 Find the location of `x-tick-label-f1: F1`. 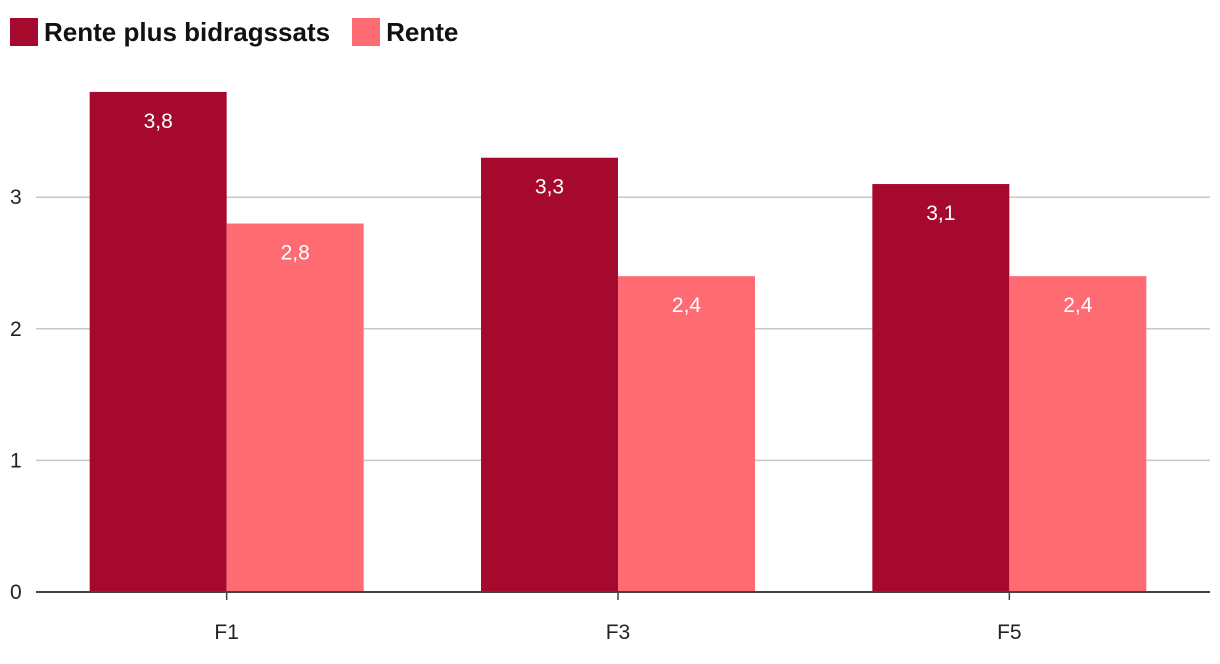

x-tick-label-f1: F1 is located at coordinates (226, 632).